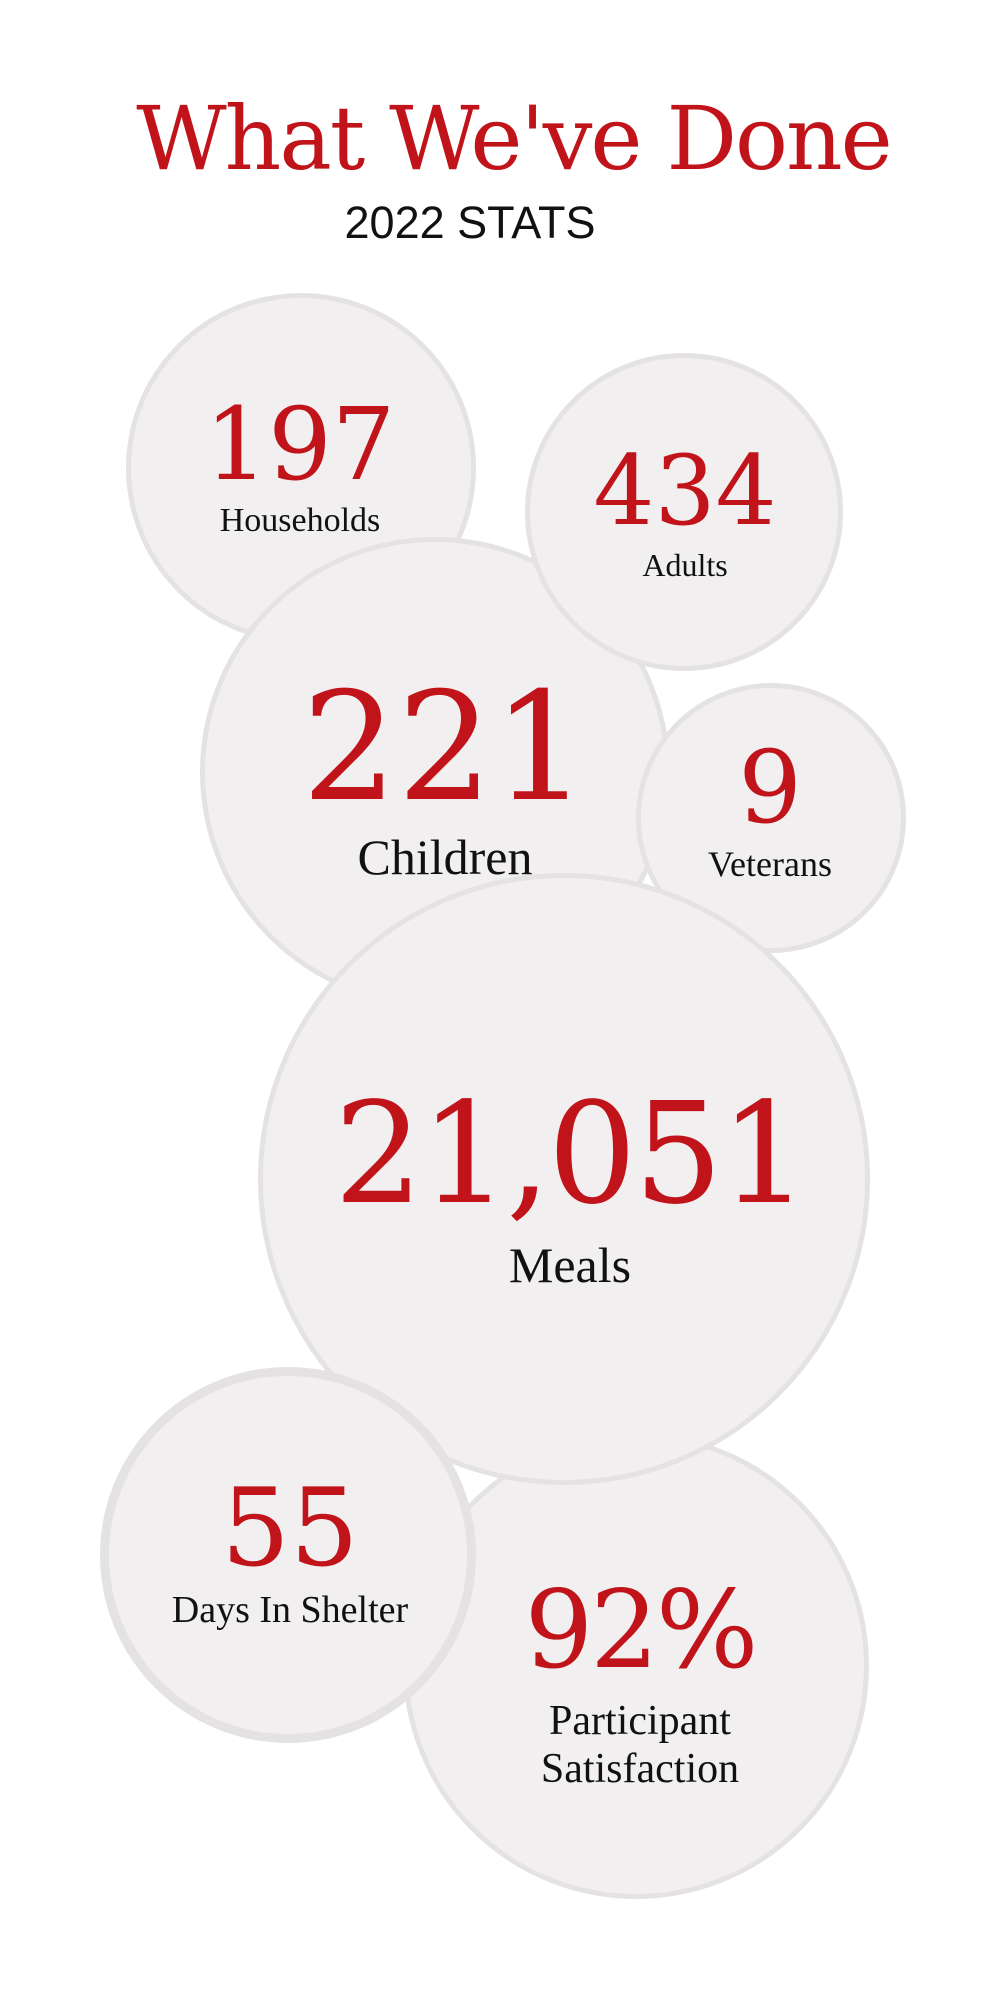  I want to click on children-value: 221, so click(445, 748).